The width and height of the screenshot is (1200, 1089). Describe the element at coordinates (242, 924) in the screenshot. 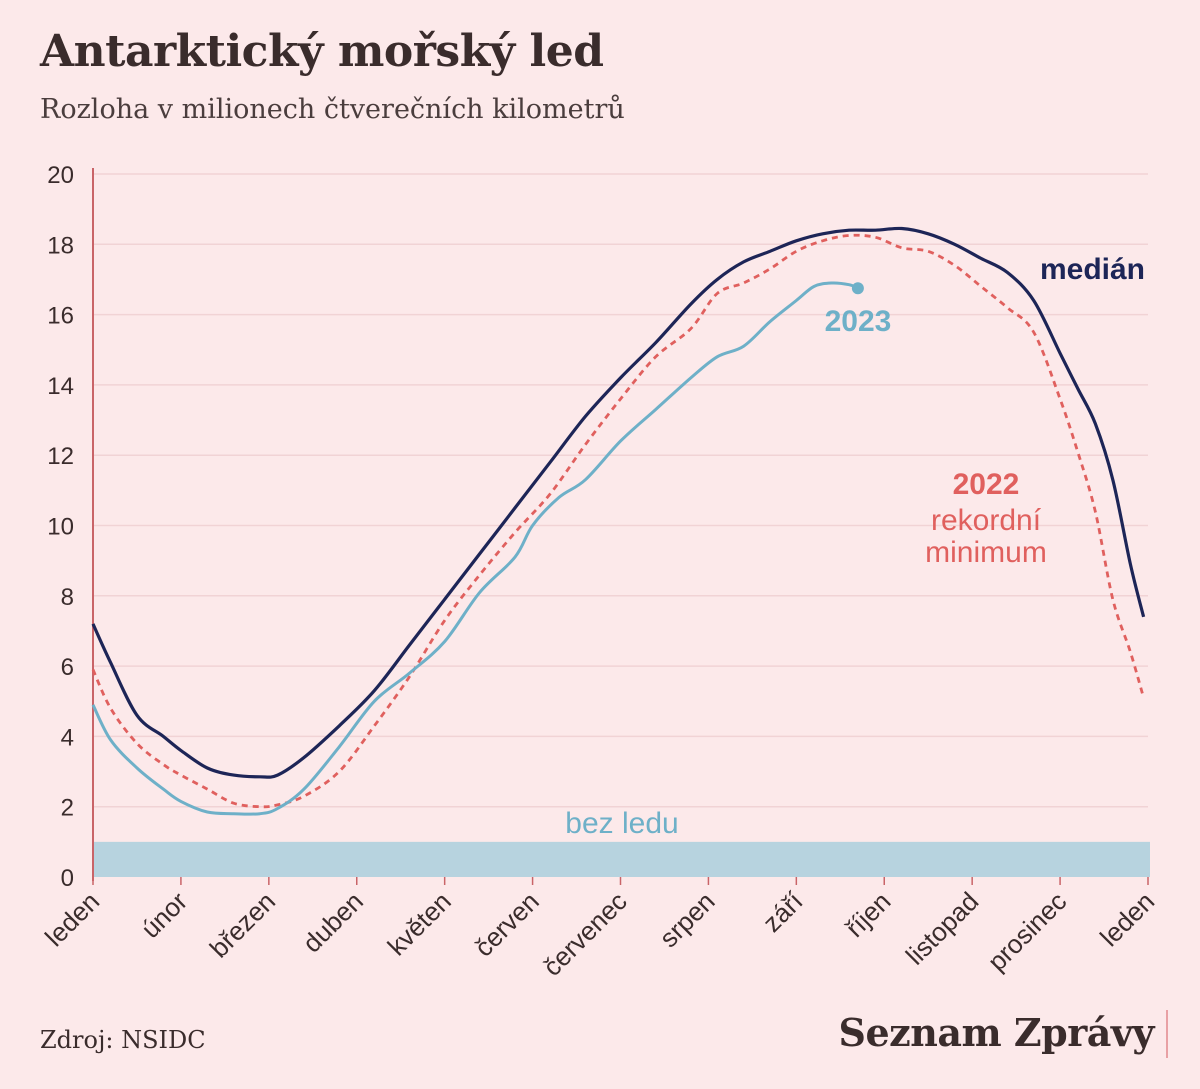

I see `x-tick-label: březen` at that location.